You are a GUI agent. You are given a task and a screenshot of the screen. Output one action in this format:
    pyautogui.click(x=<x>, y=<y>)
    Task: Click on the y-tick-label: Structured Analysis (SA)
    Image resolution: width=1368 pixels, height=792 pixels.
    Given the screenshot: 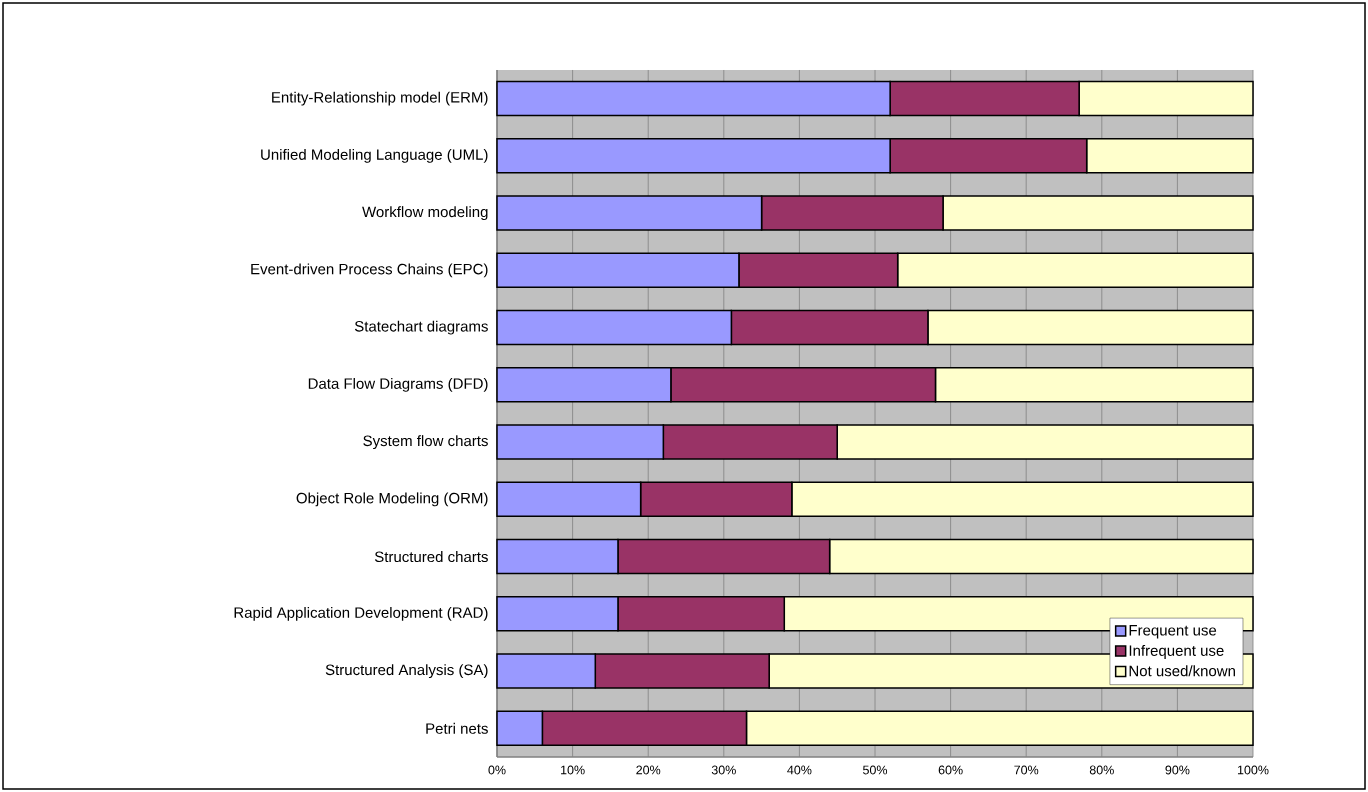 What is the action you would take?
    pyautogui.click(x=406, y=671)
    